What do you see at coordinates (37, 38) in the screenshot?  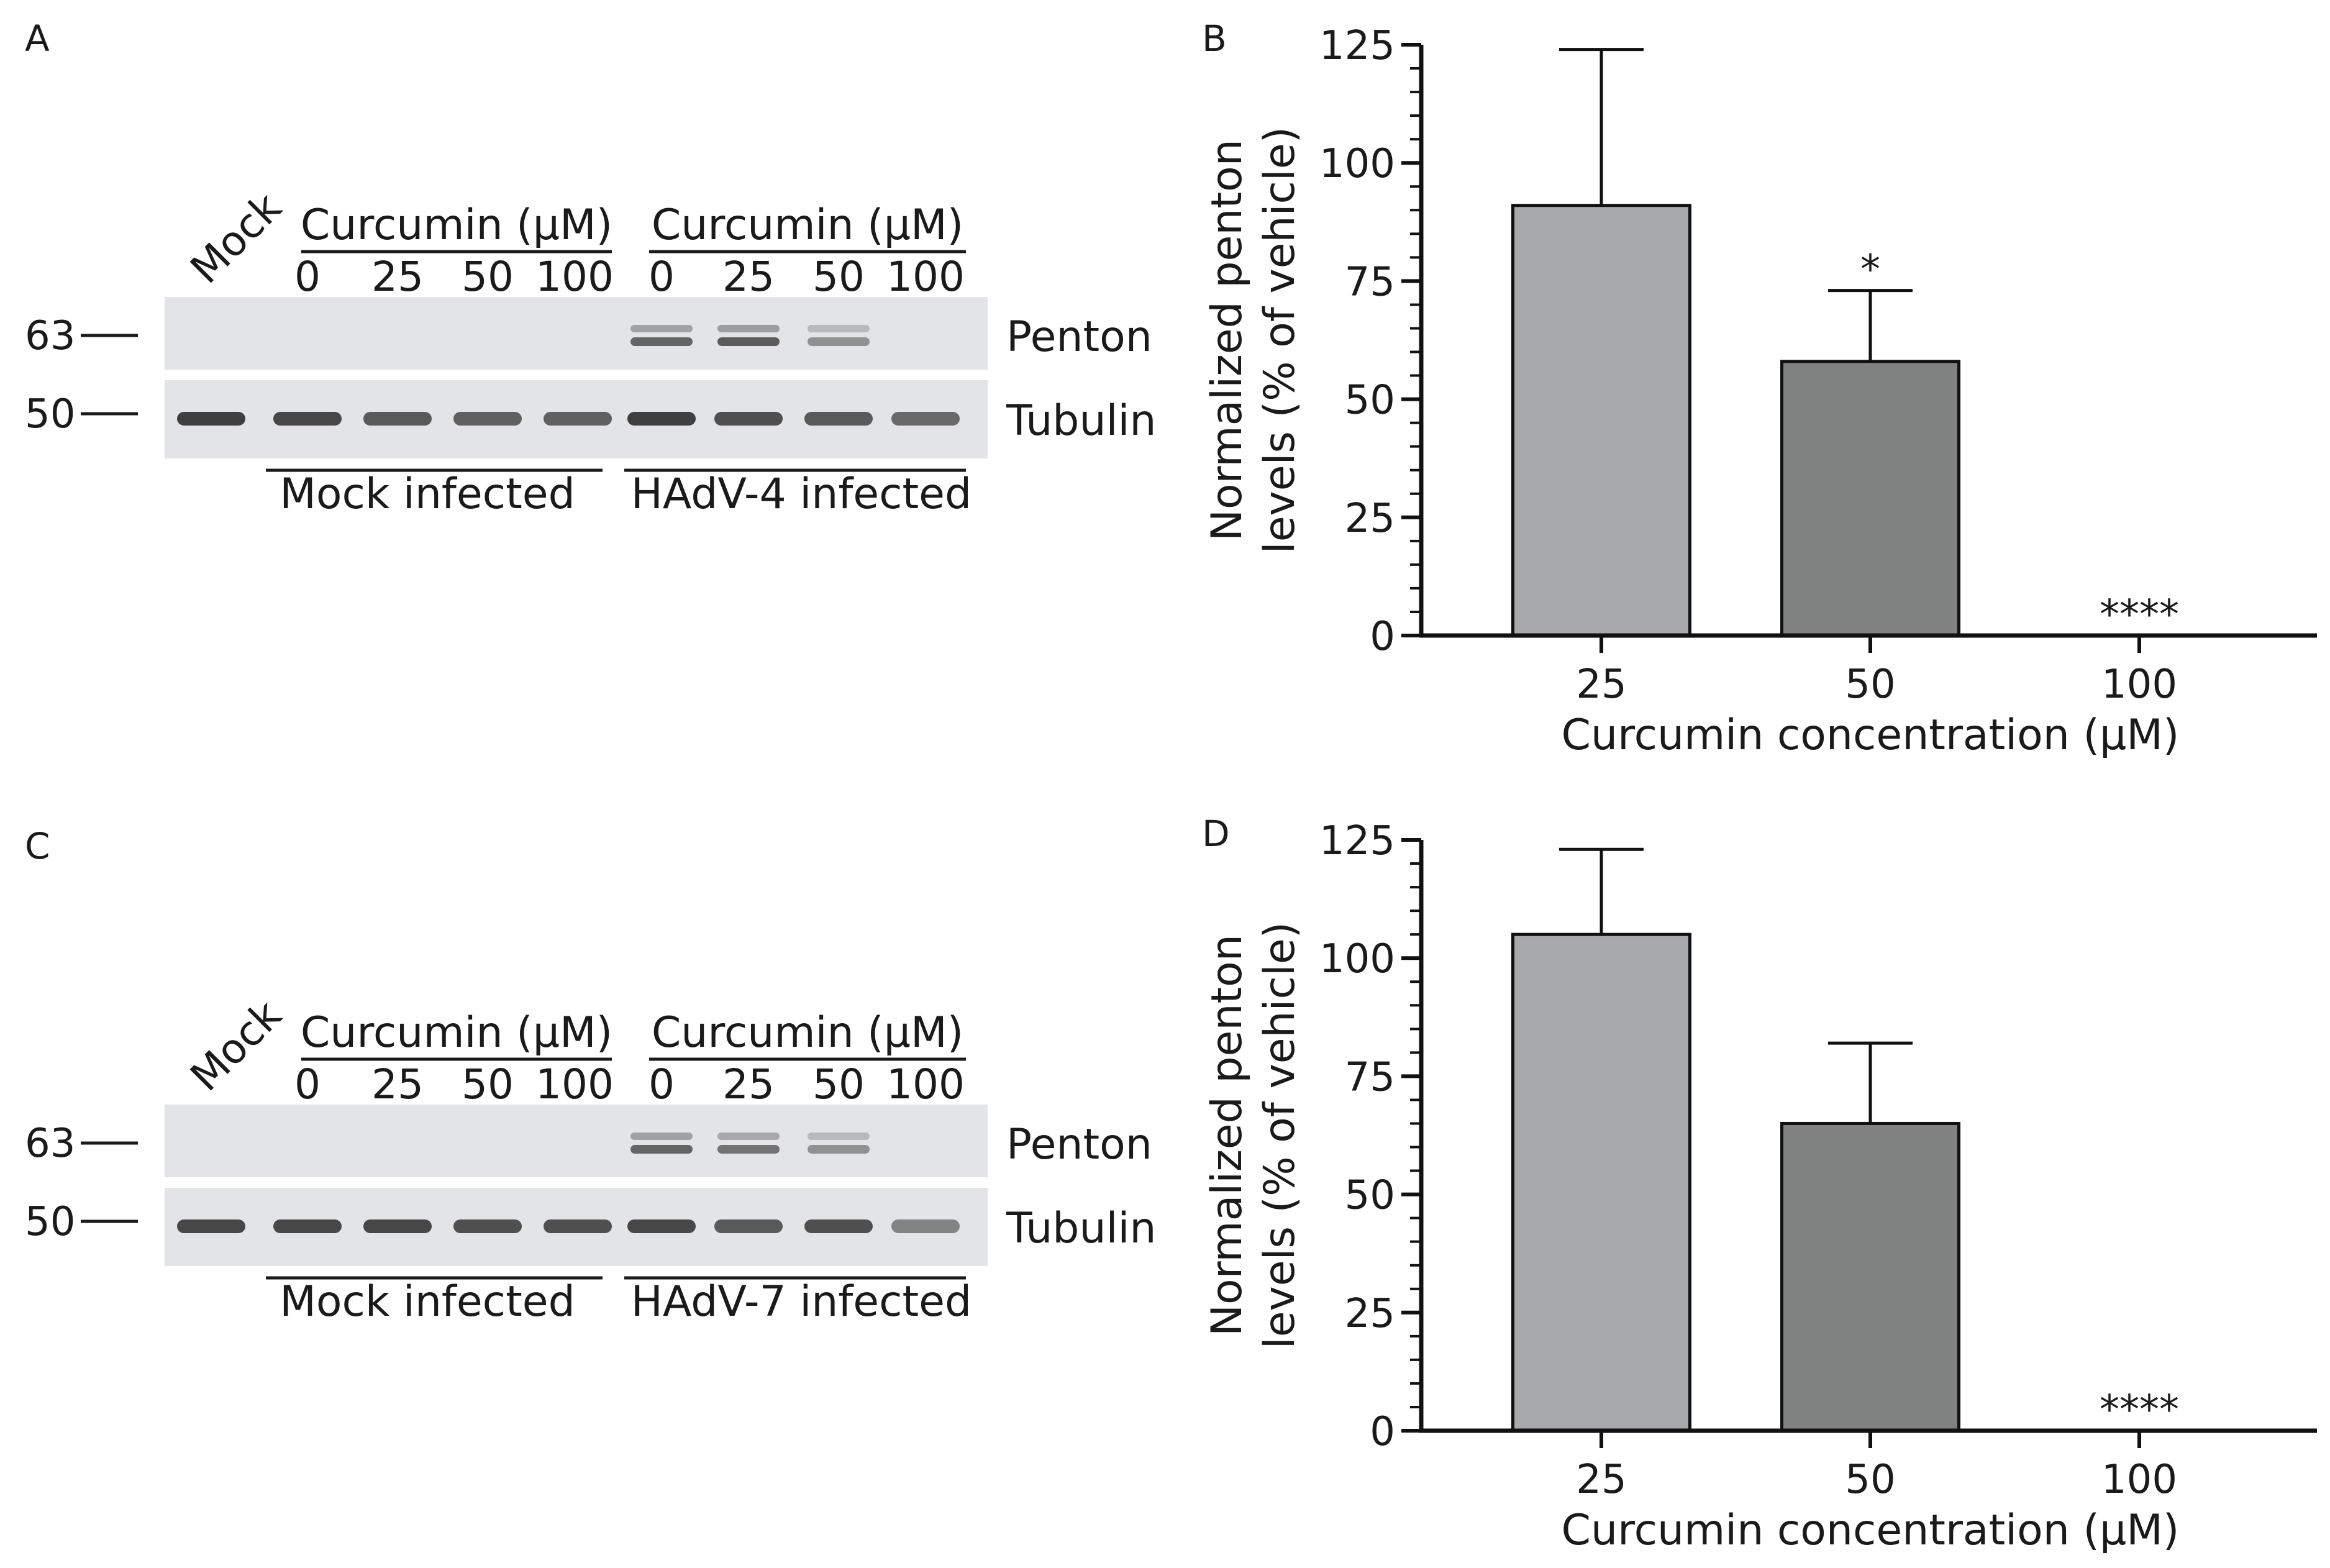 I see `panel-letter: A` at bounding box center [37, 38].